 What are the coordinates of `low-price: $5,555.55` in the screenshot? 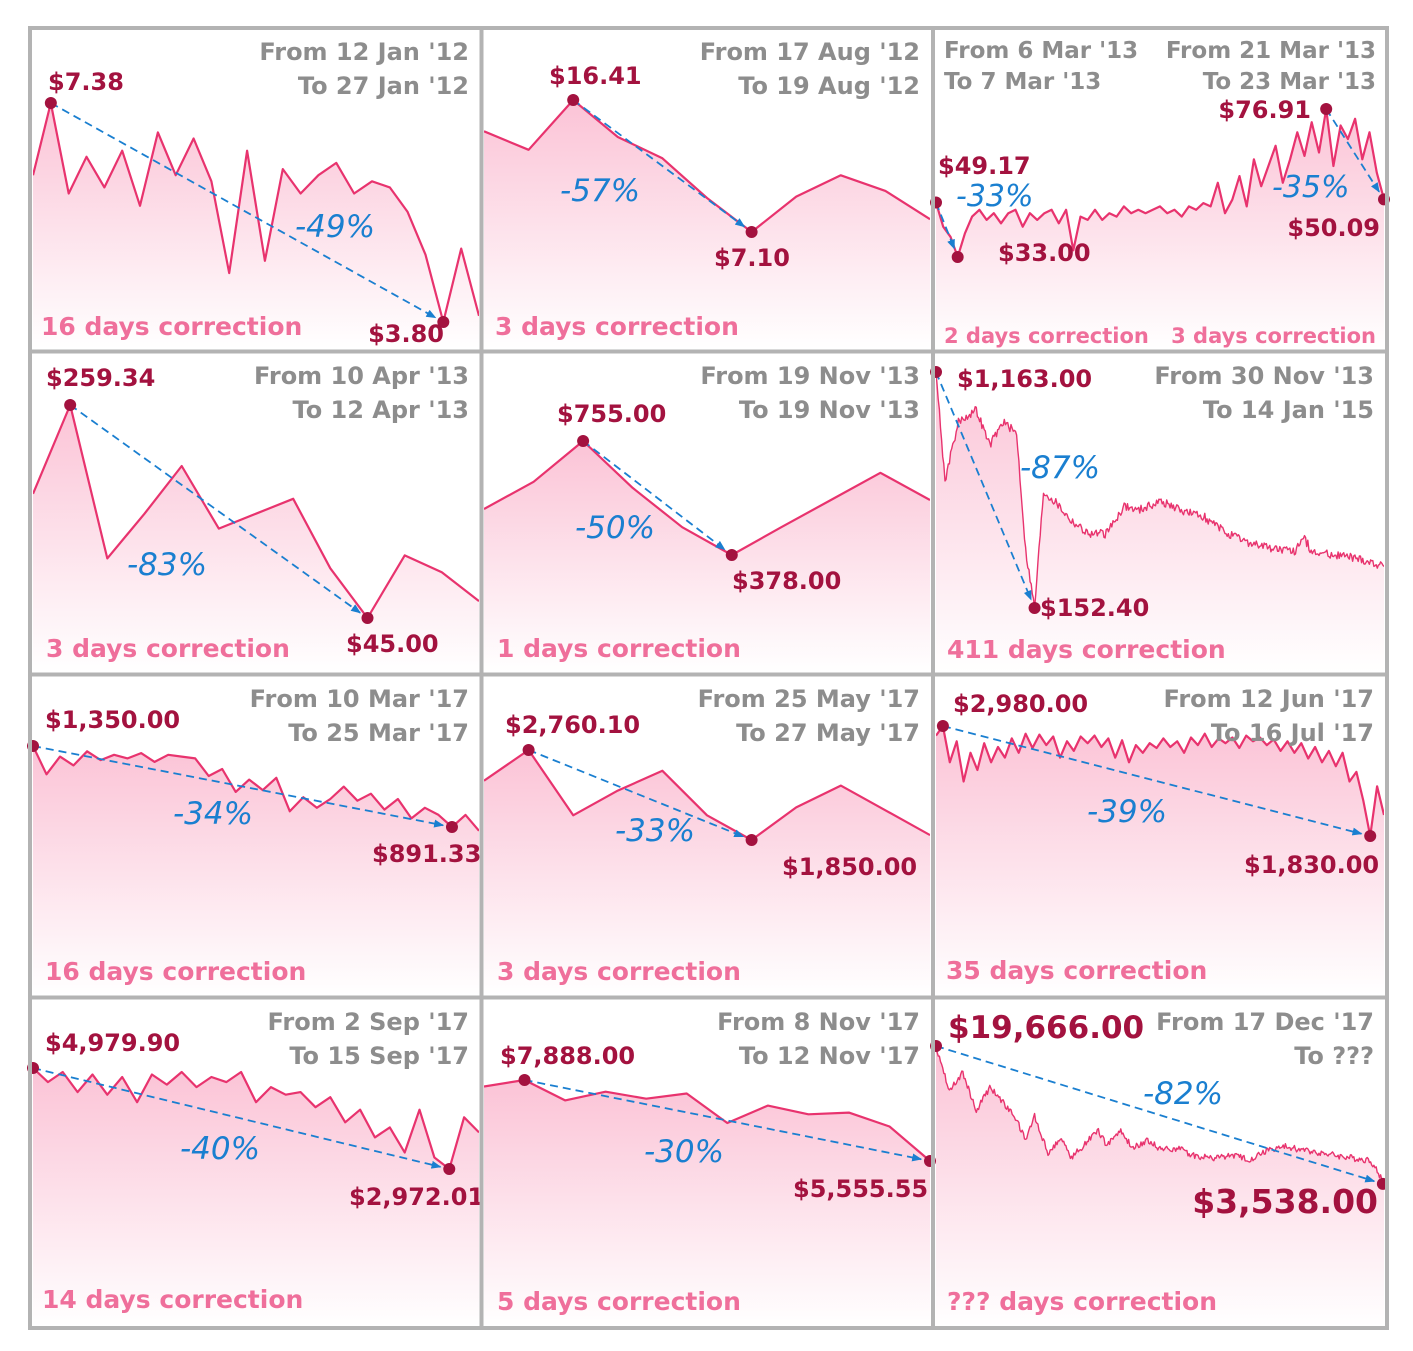 It's located at (860, 1189).